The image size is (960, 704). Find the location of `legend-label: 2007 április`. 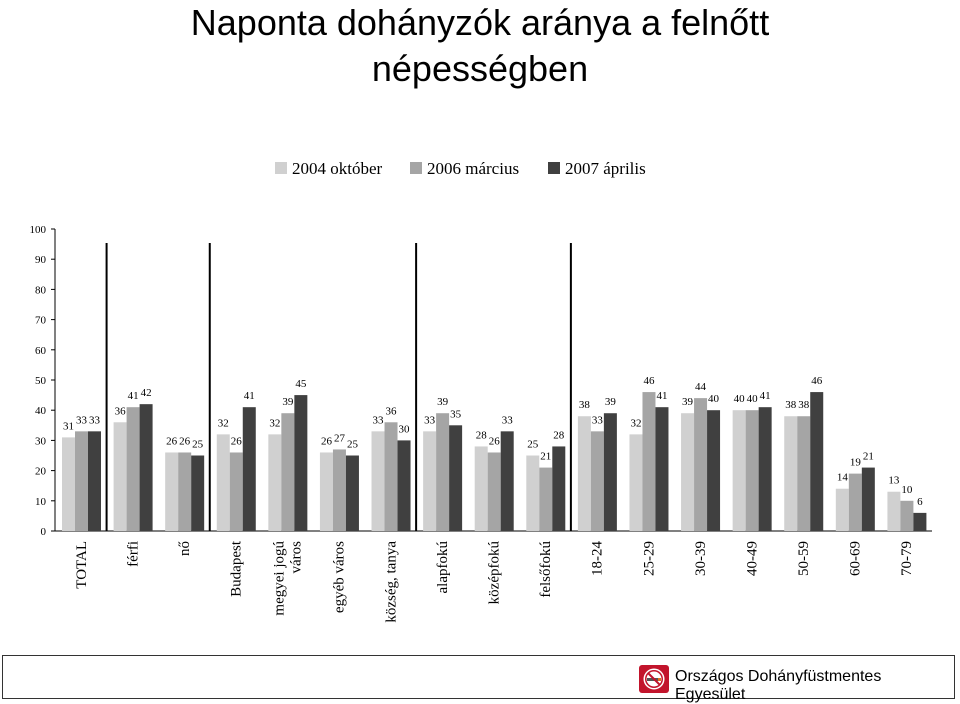

legend-label: 2007 április is located at coordinates (605, 168).